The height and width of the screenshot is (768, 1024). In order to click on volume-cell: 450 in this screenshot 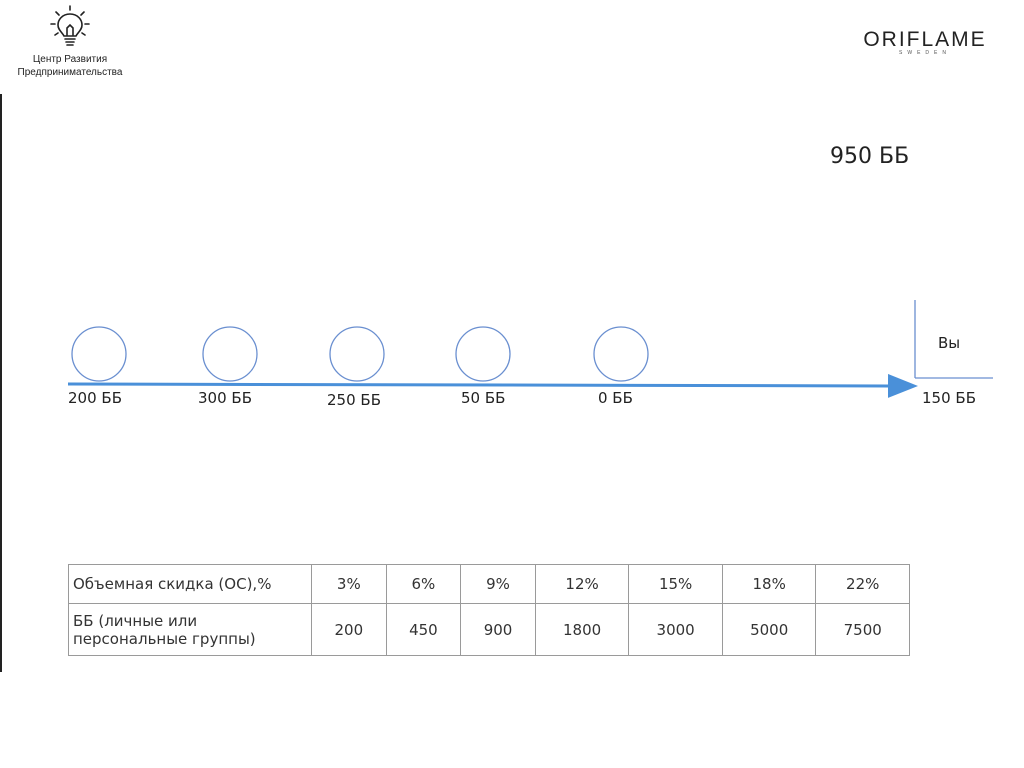, I will do `click(423, 629)`.